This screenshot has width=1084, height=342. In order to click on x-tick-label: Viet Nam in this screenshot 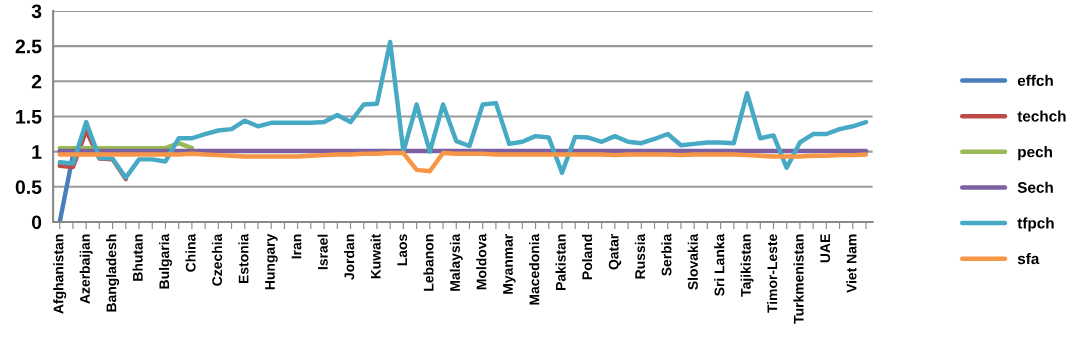, I will do `click(851, 263)`.